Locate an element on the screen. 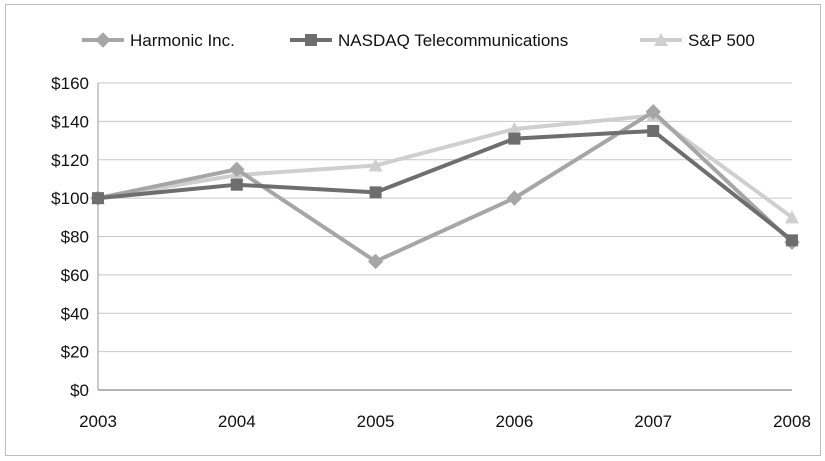 Image resolution: width=825 pixels, height=461 pixels. x-tick-label: 2008 is located at coordinates (792, 421).